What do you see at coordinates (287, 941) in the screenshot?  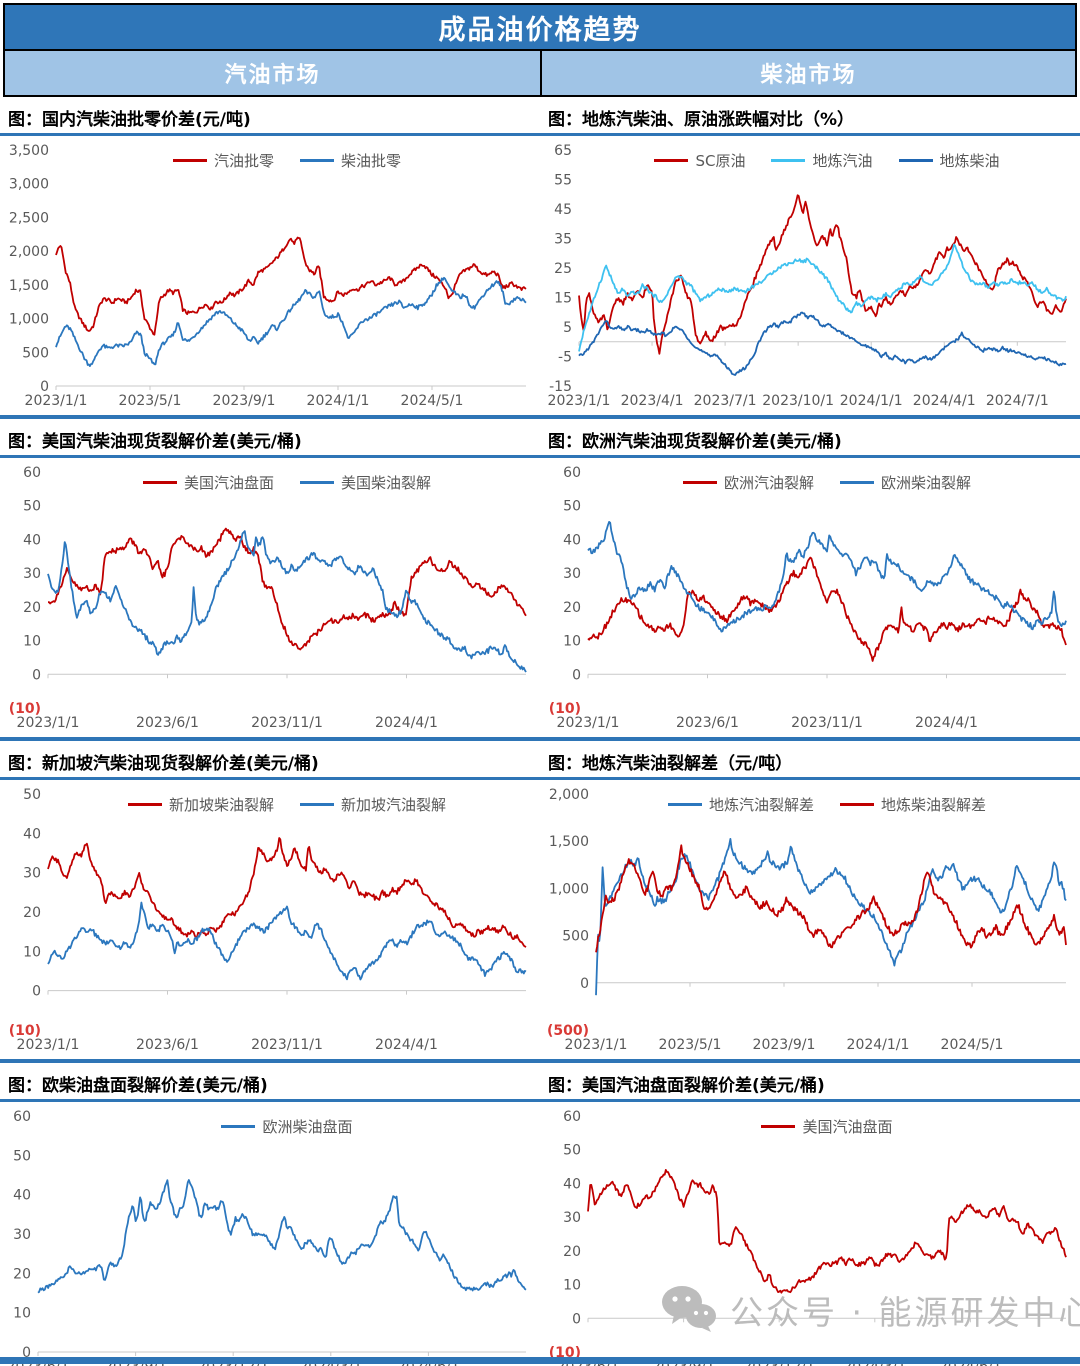 I see `series-line-新加坡汽油裂解` at bounding box center [287, 941].